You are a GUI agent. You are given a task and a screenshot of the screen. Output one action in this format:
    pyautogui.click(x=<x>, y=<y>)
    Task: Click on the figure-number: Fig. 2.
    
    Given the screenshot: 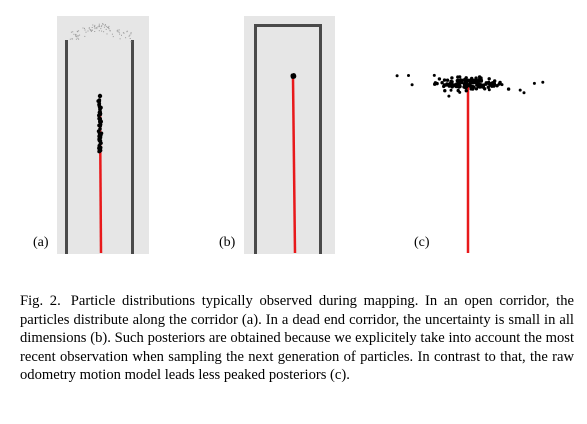 What is the action you would take?
    pyautogui.click(x=40, y=301)
    